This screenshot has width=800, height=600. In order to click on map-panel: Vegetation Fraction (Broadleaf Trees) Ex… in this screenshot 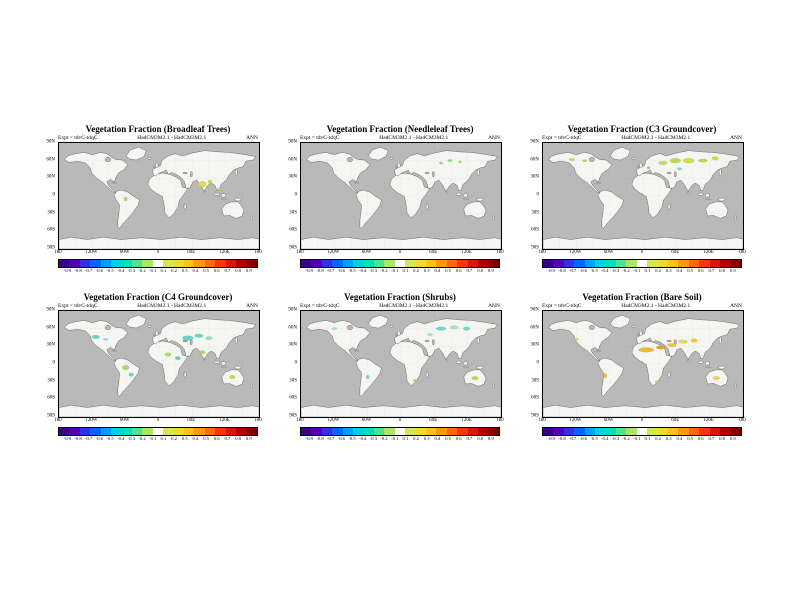, I will do `click(160, 199)`.